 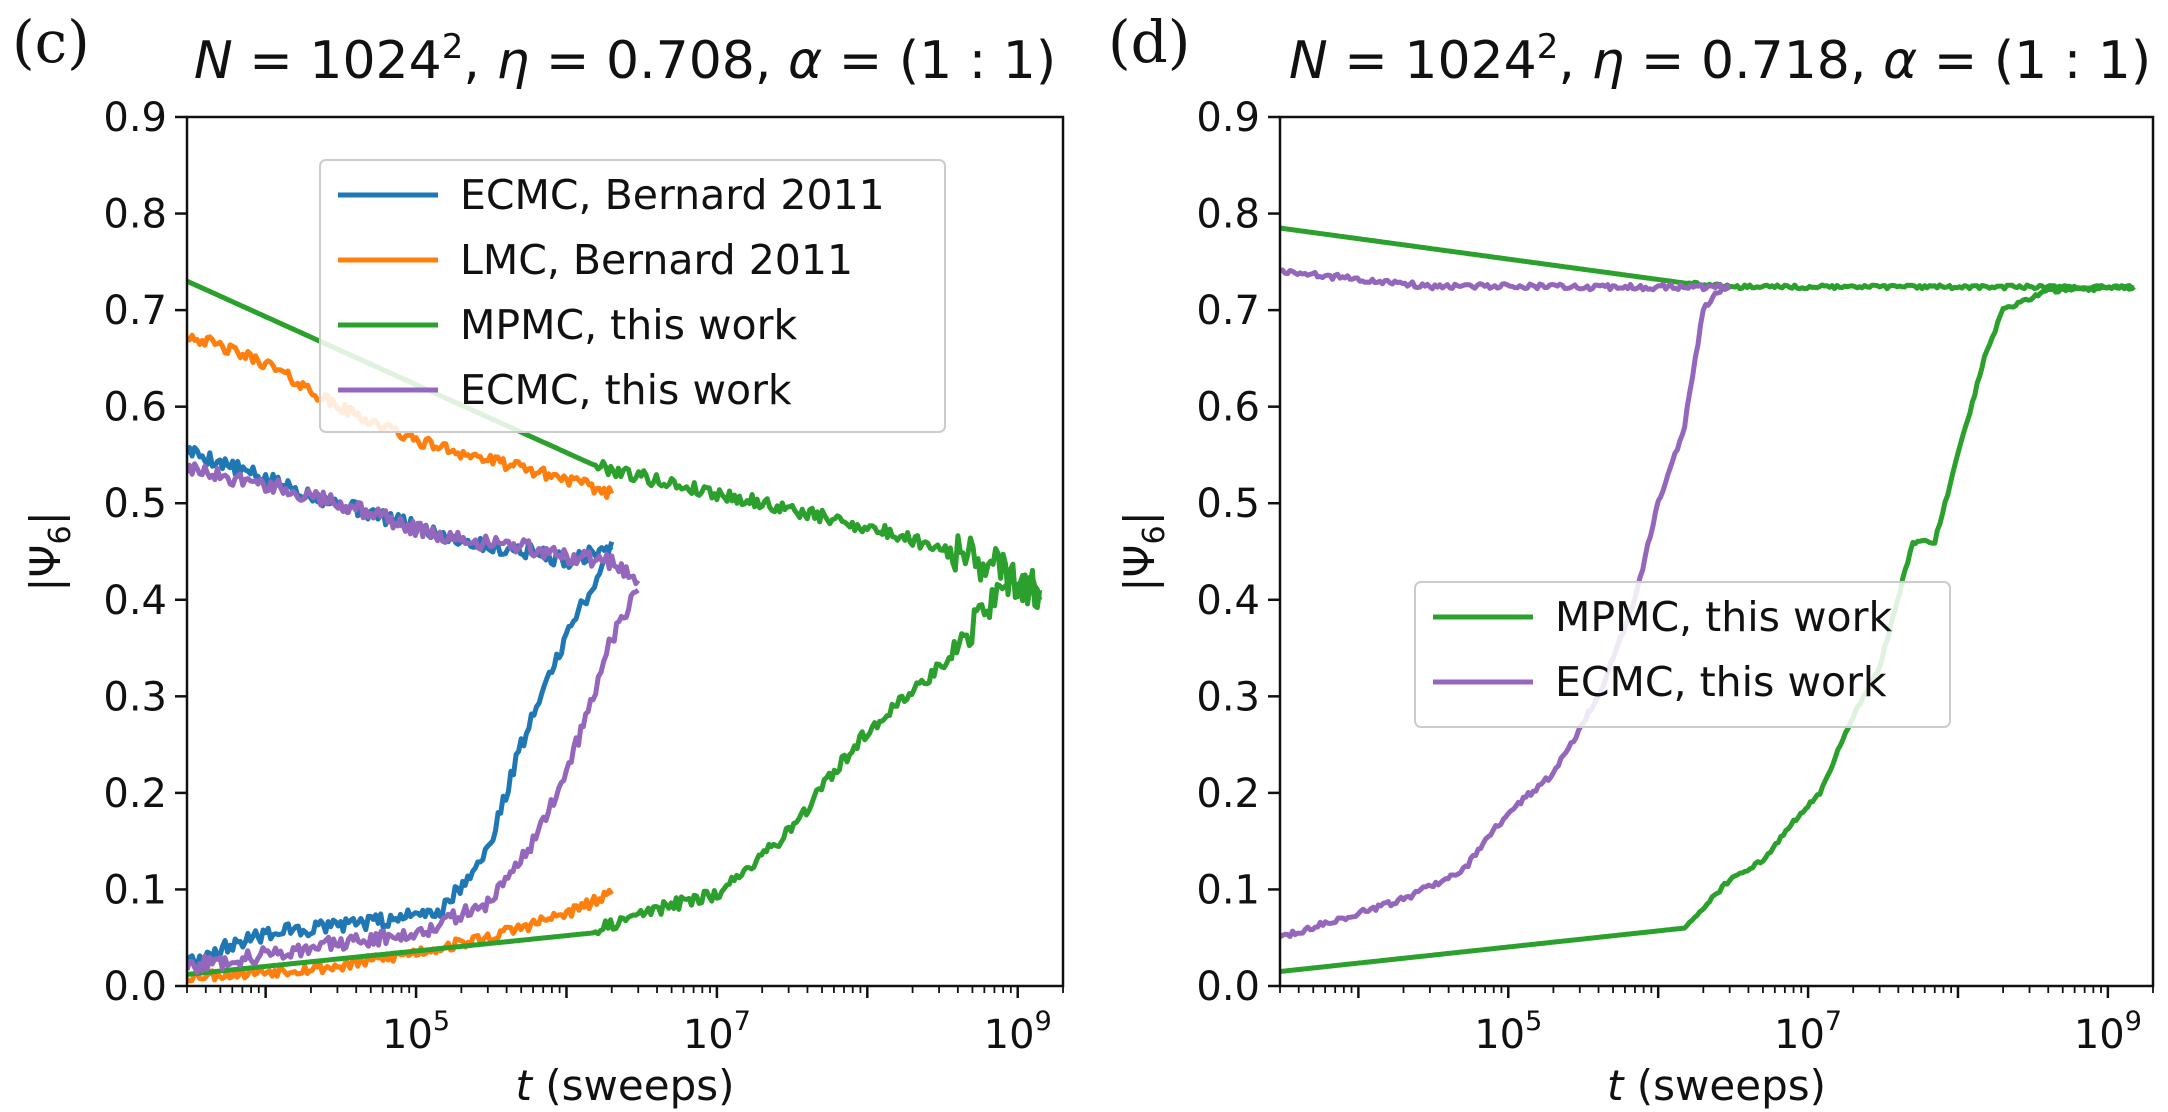 I want to click on legend: MPMC, this work ECMC, this work, so click(x=1682, y=654).